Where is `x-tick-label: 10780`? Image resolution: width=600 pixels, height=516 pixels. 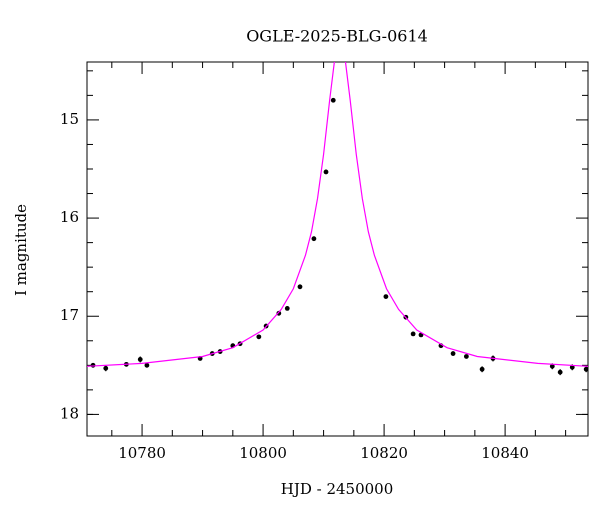
x-tick-label: 10780 is located at coordinates (142, 453).